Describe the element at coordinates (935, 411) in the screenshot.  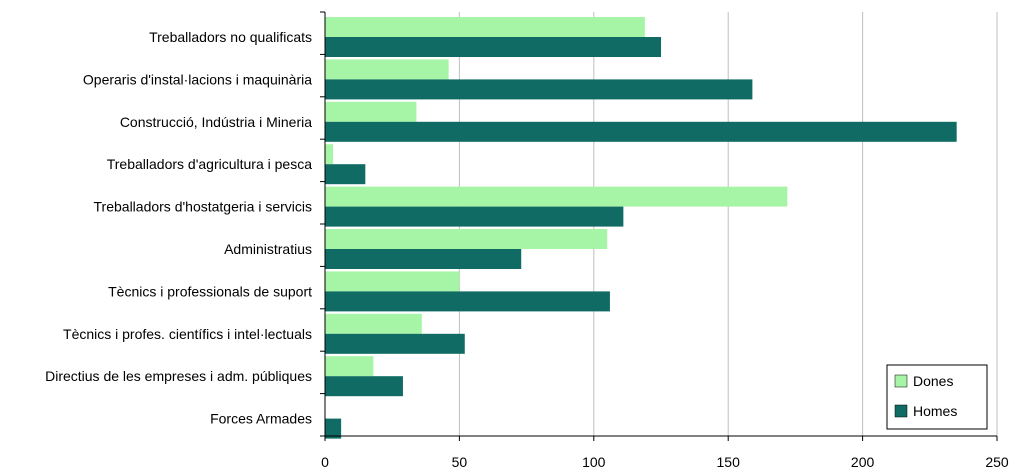
I see `legend-label-homes: Homes` at that location.